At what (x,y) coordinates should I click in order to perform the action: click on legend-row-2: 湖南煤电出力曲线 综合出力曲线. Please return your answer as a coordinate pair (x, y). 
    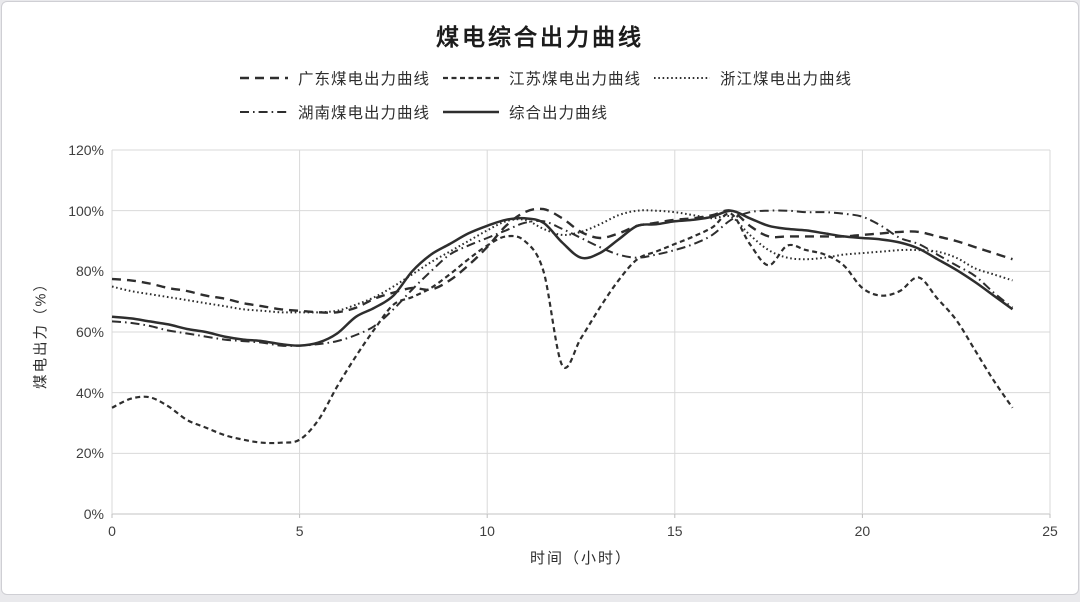
    Looking at the image, I should click on (551, 112).